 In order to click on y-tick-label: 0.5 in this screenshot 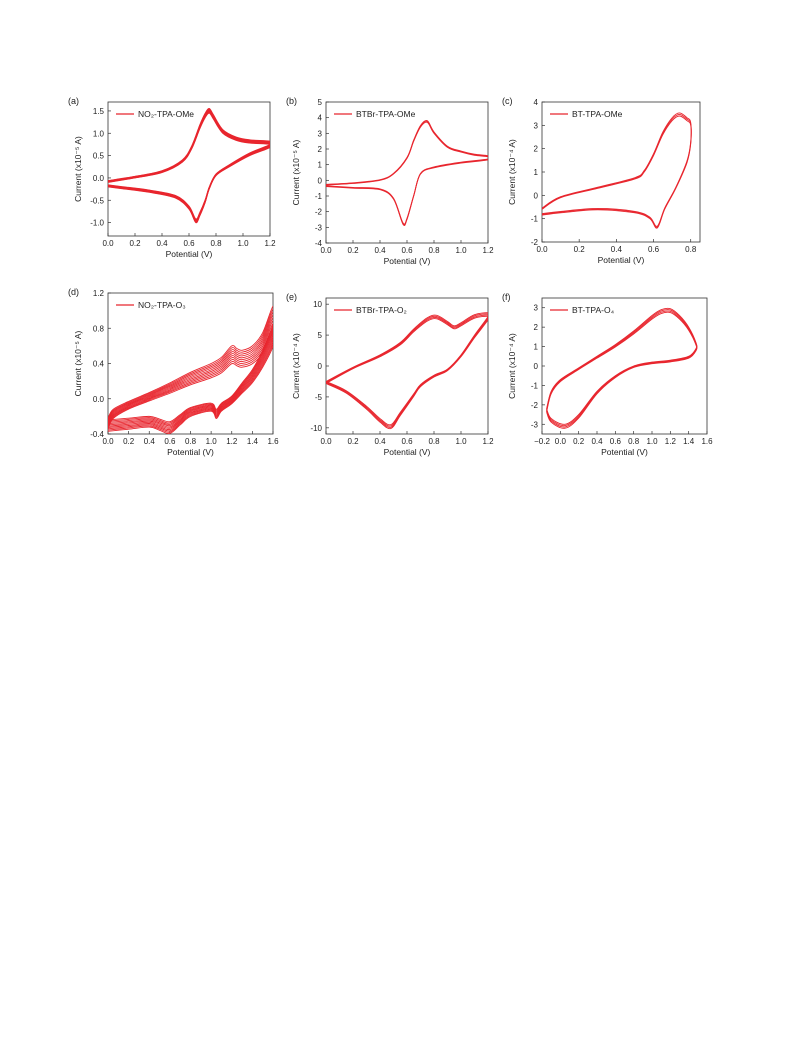, I will do `click(99, 156)`.